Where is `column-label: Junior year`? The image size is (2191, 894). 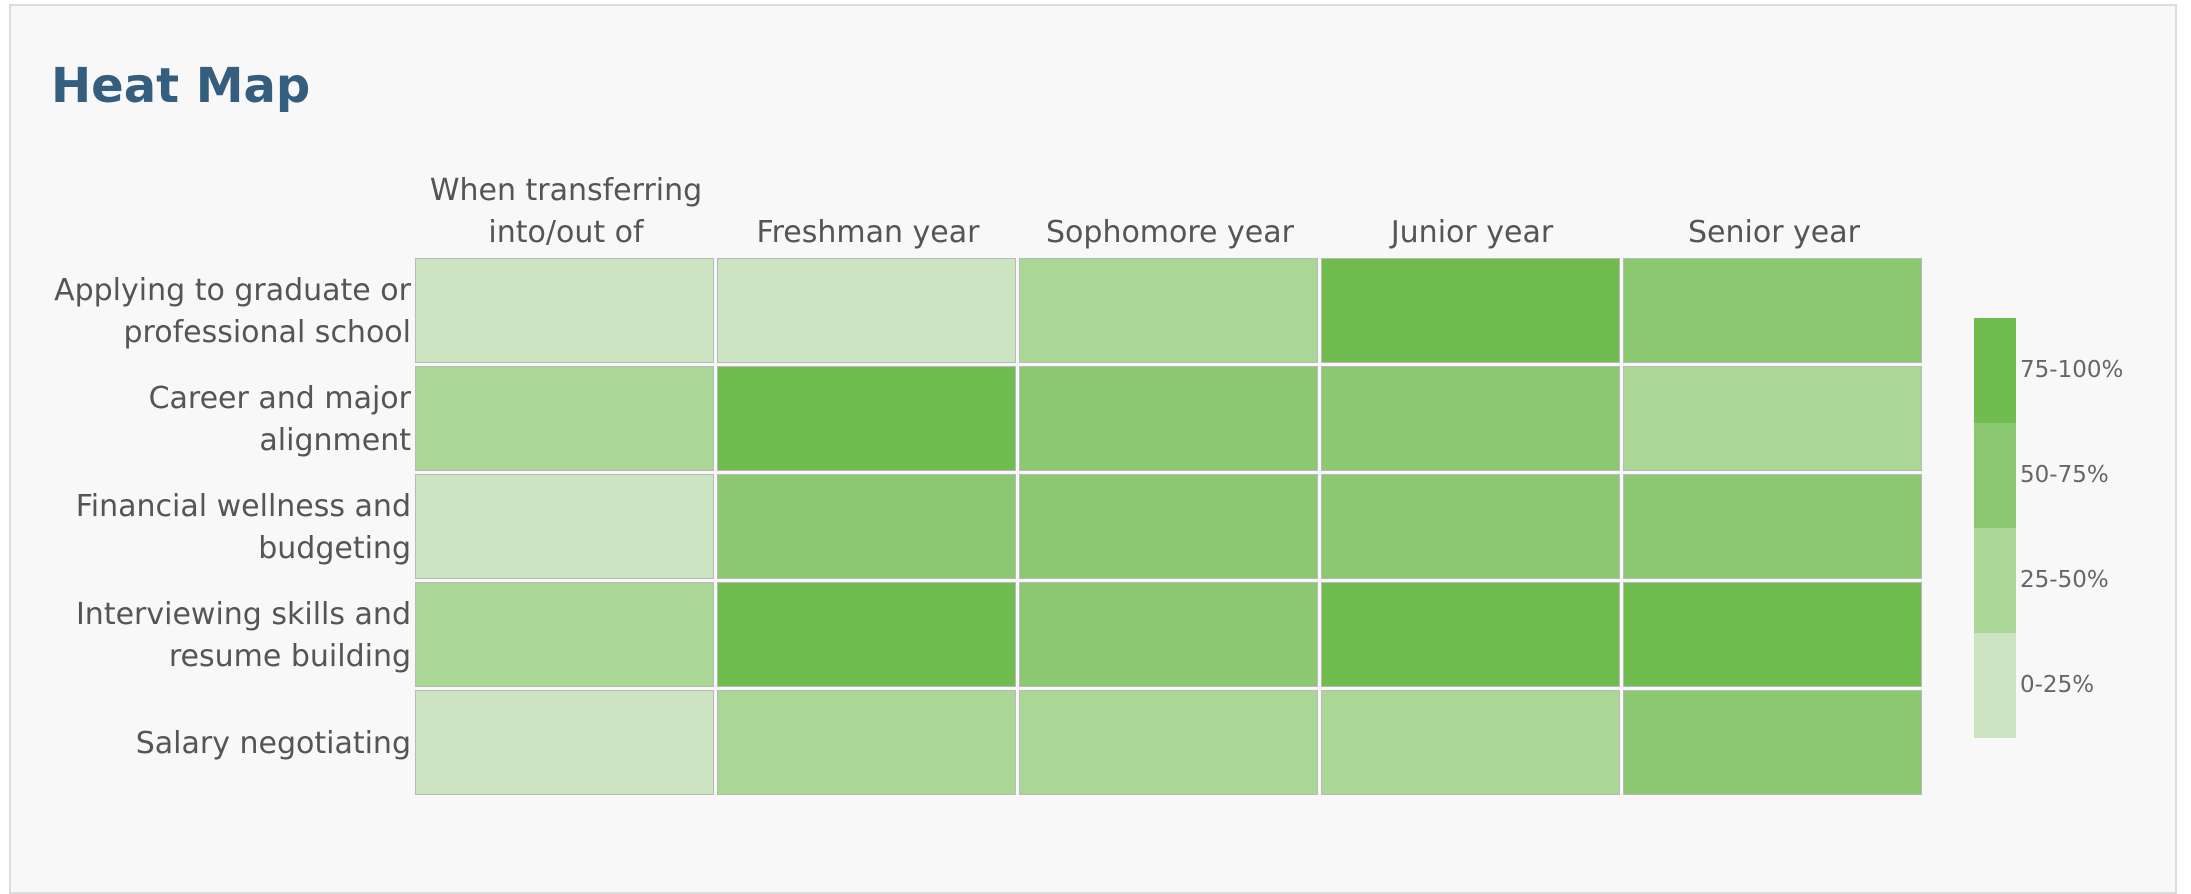
column-label: Junior year is located at coordinates (1472, 232).